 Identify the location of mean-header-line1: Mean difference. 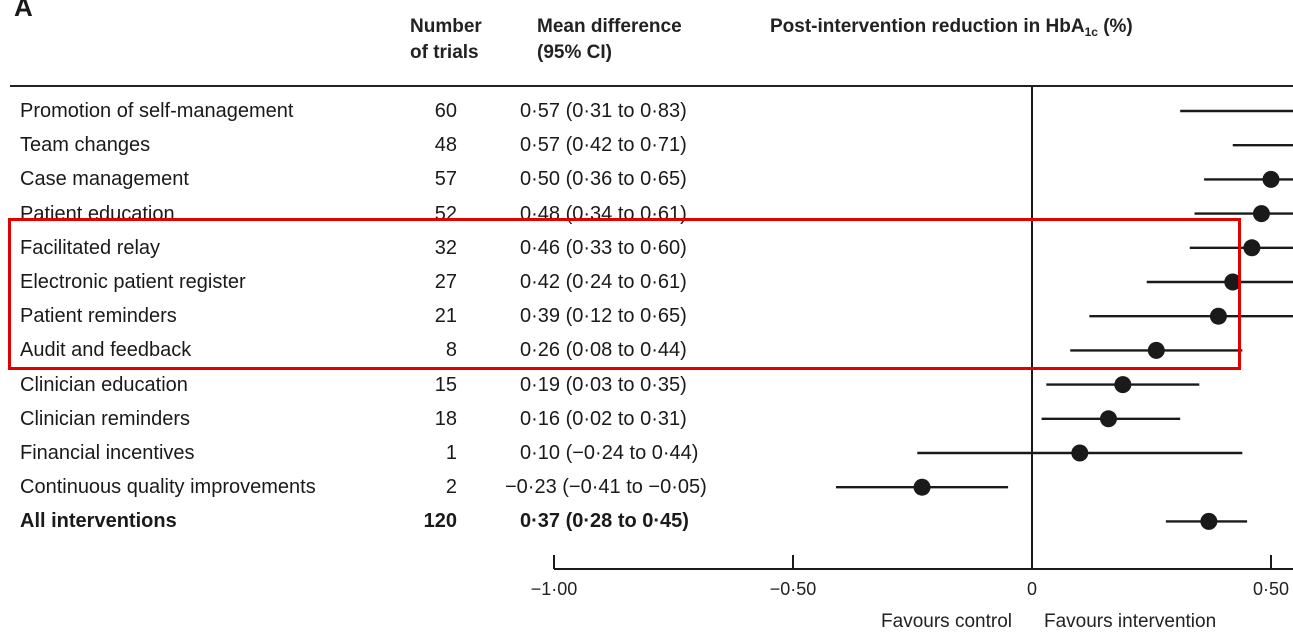
(609, 26).